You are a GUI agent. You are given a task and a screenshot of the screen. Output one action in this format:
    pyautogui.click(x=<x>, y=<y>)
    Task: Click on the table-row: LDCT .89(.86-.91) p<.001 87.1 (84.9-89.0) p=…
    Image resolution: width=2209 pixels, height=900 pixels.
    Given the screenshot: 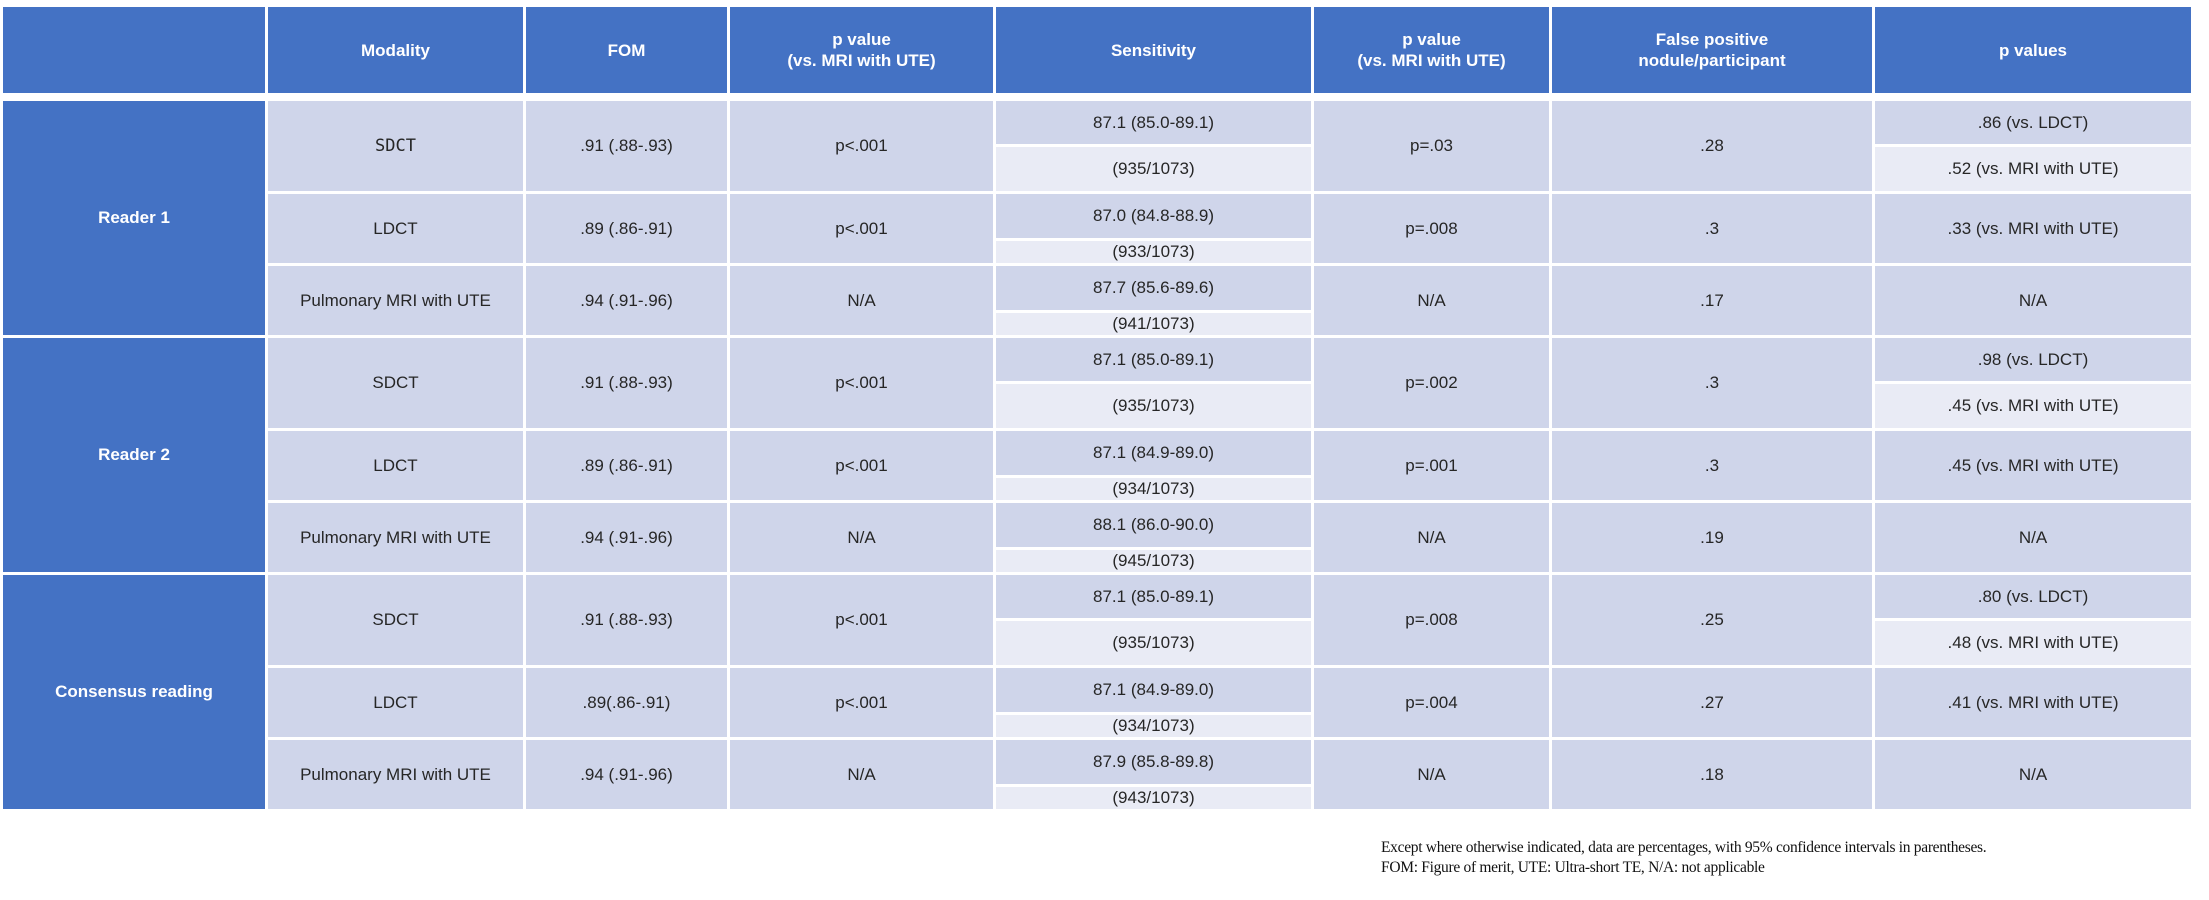 What is the action you would take?
    pyautogui.click(x=1097, y=702)
    